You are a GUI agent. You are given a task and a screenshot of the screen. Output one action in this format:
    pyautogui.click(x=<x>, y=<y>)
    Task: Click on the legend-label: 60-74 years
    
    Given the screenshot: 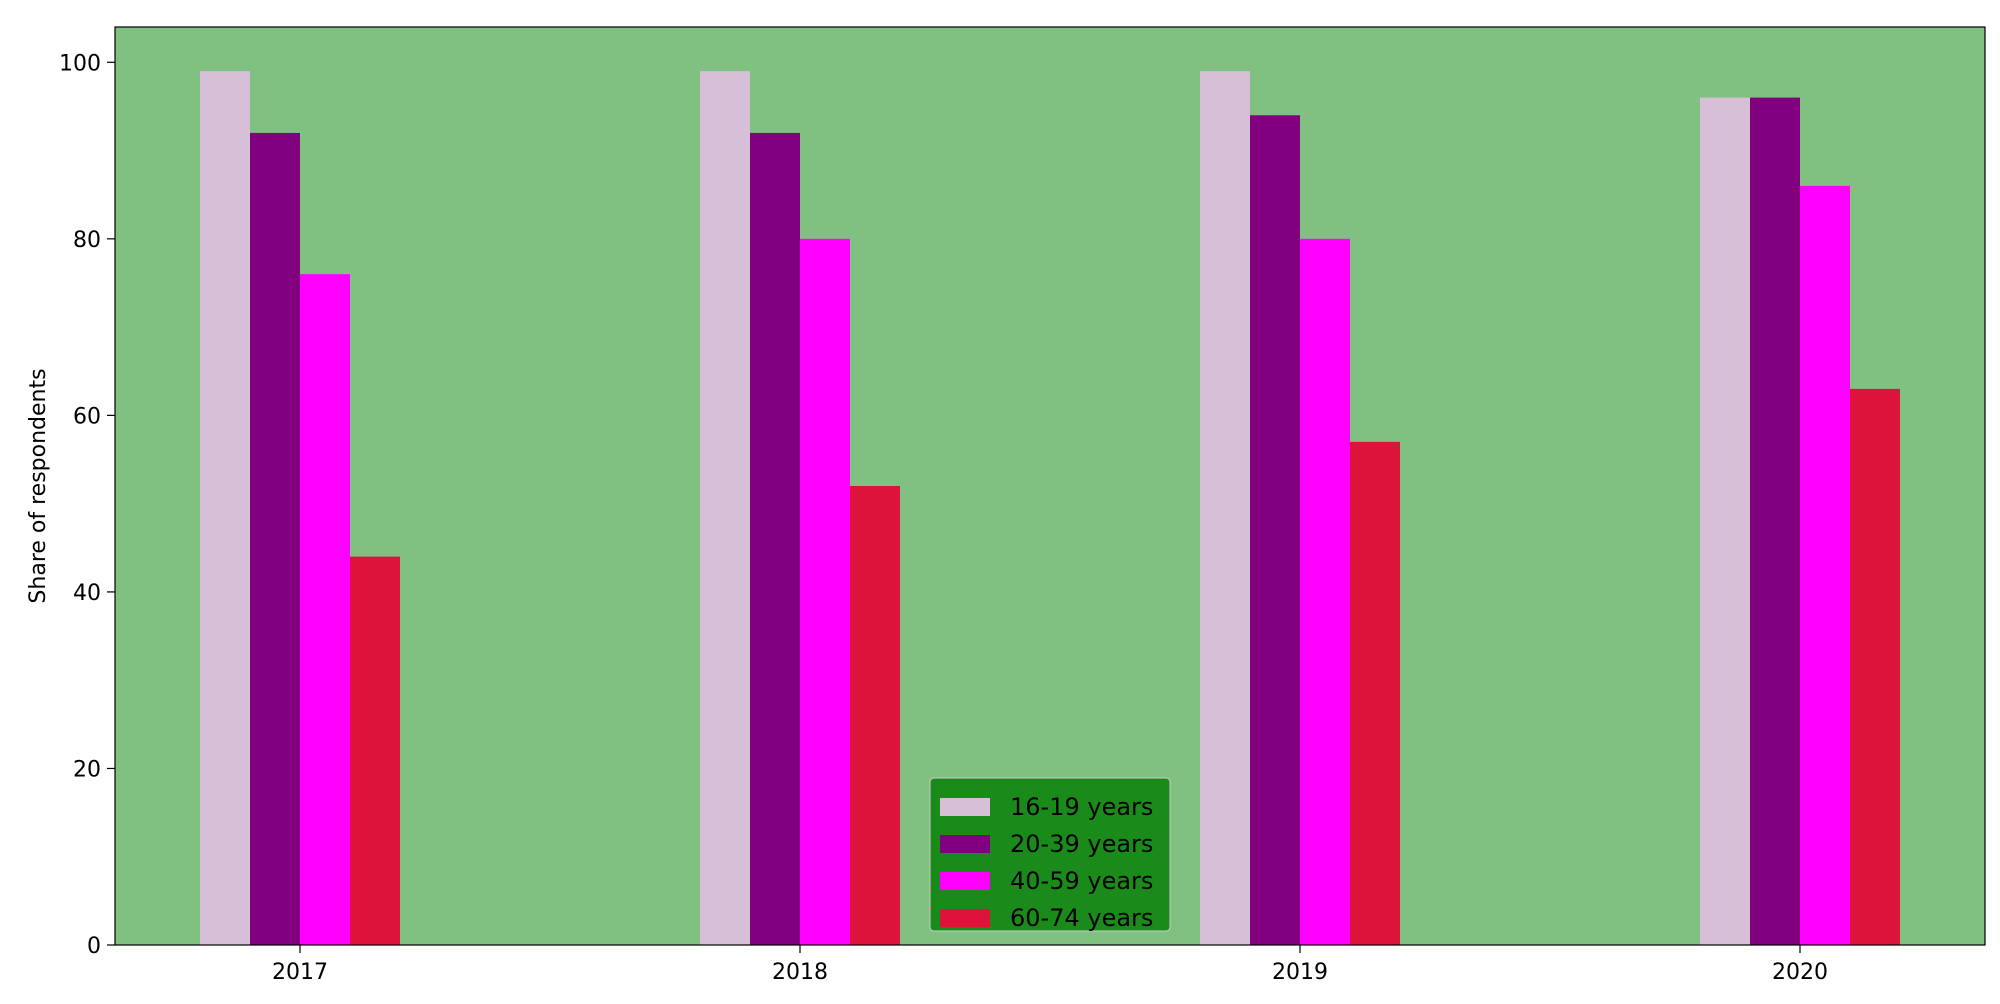 What is the action you would take?
    pyautogui.click(x=1081, y=918)
    